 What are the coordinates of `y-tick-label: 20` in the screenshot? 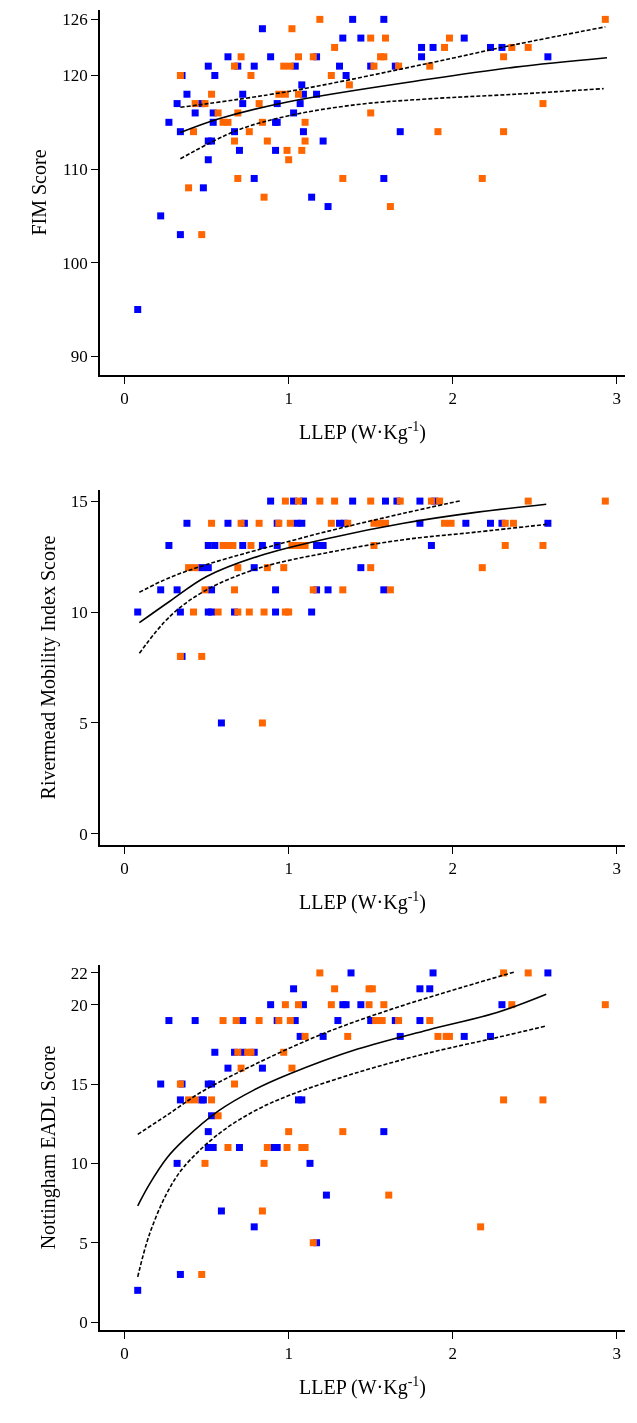 It's located at (79, 1005).